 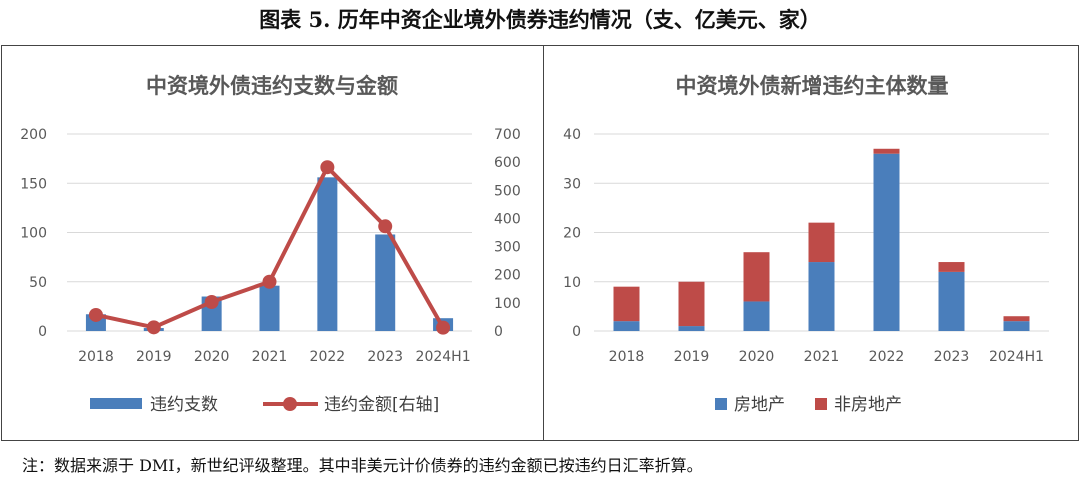 I want to click on legend-label: 违约金额[右轴], so click(x=381, y=405).